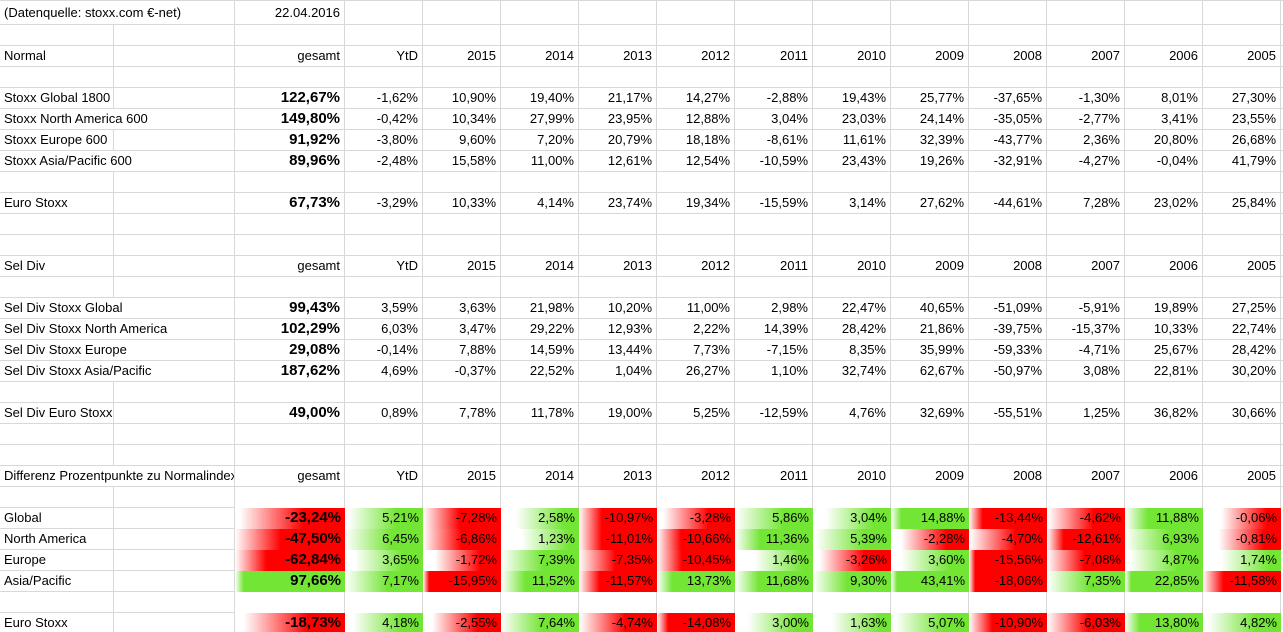 The image size is (1283, 632). I want to click on value-cell: 62,67%, so click(930, 371).